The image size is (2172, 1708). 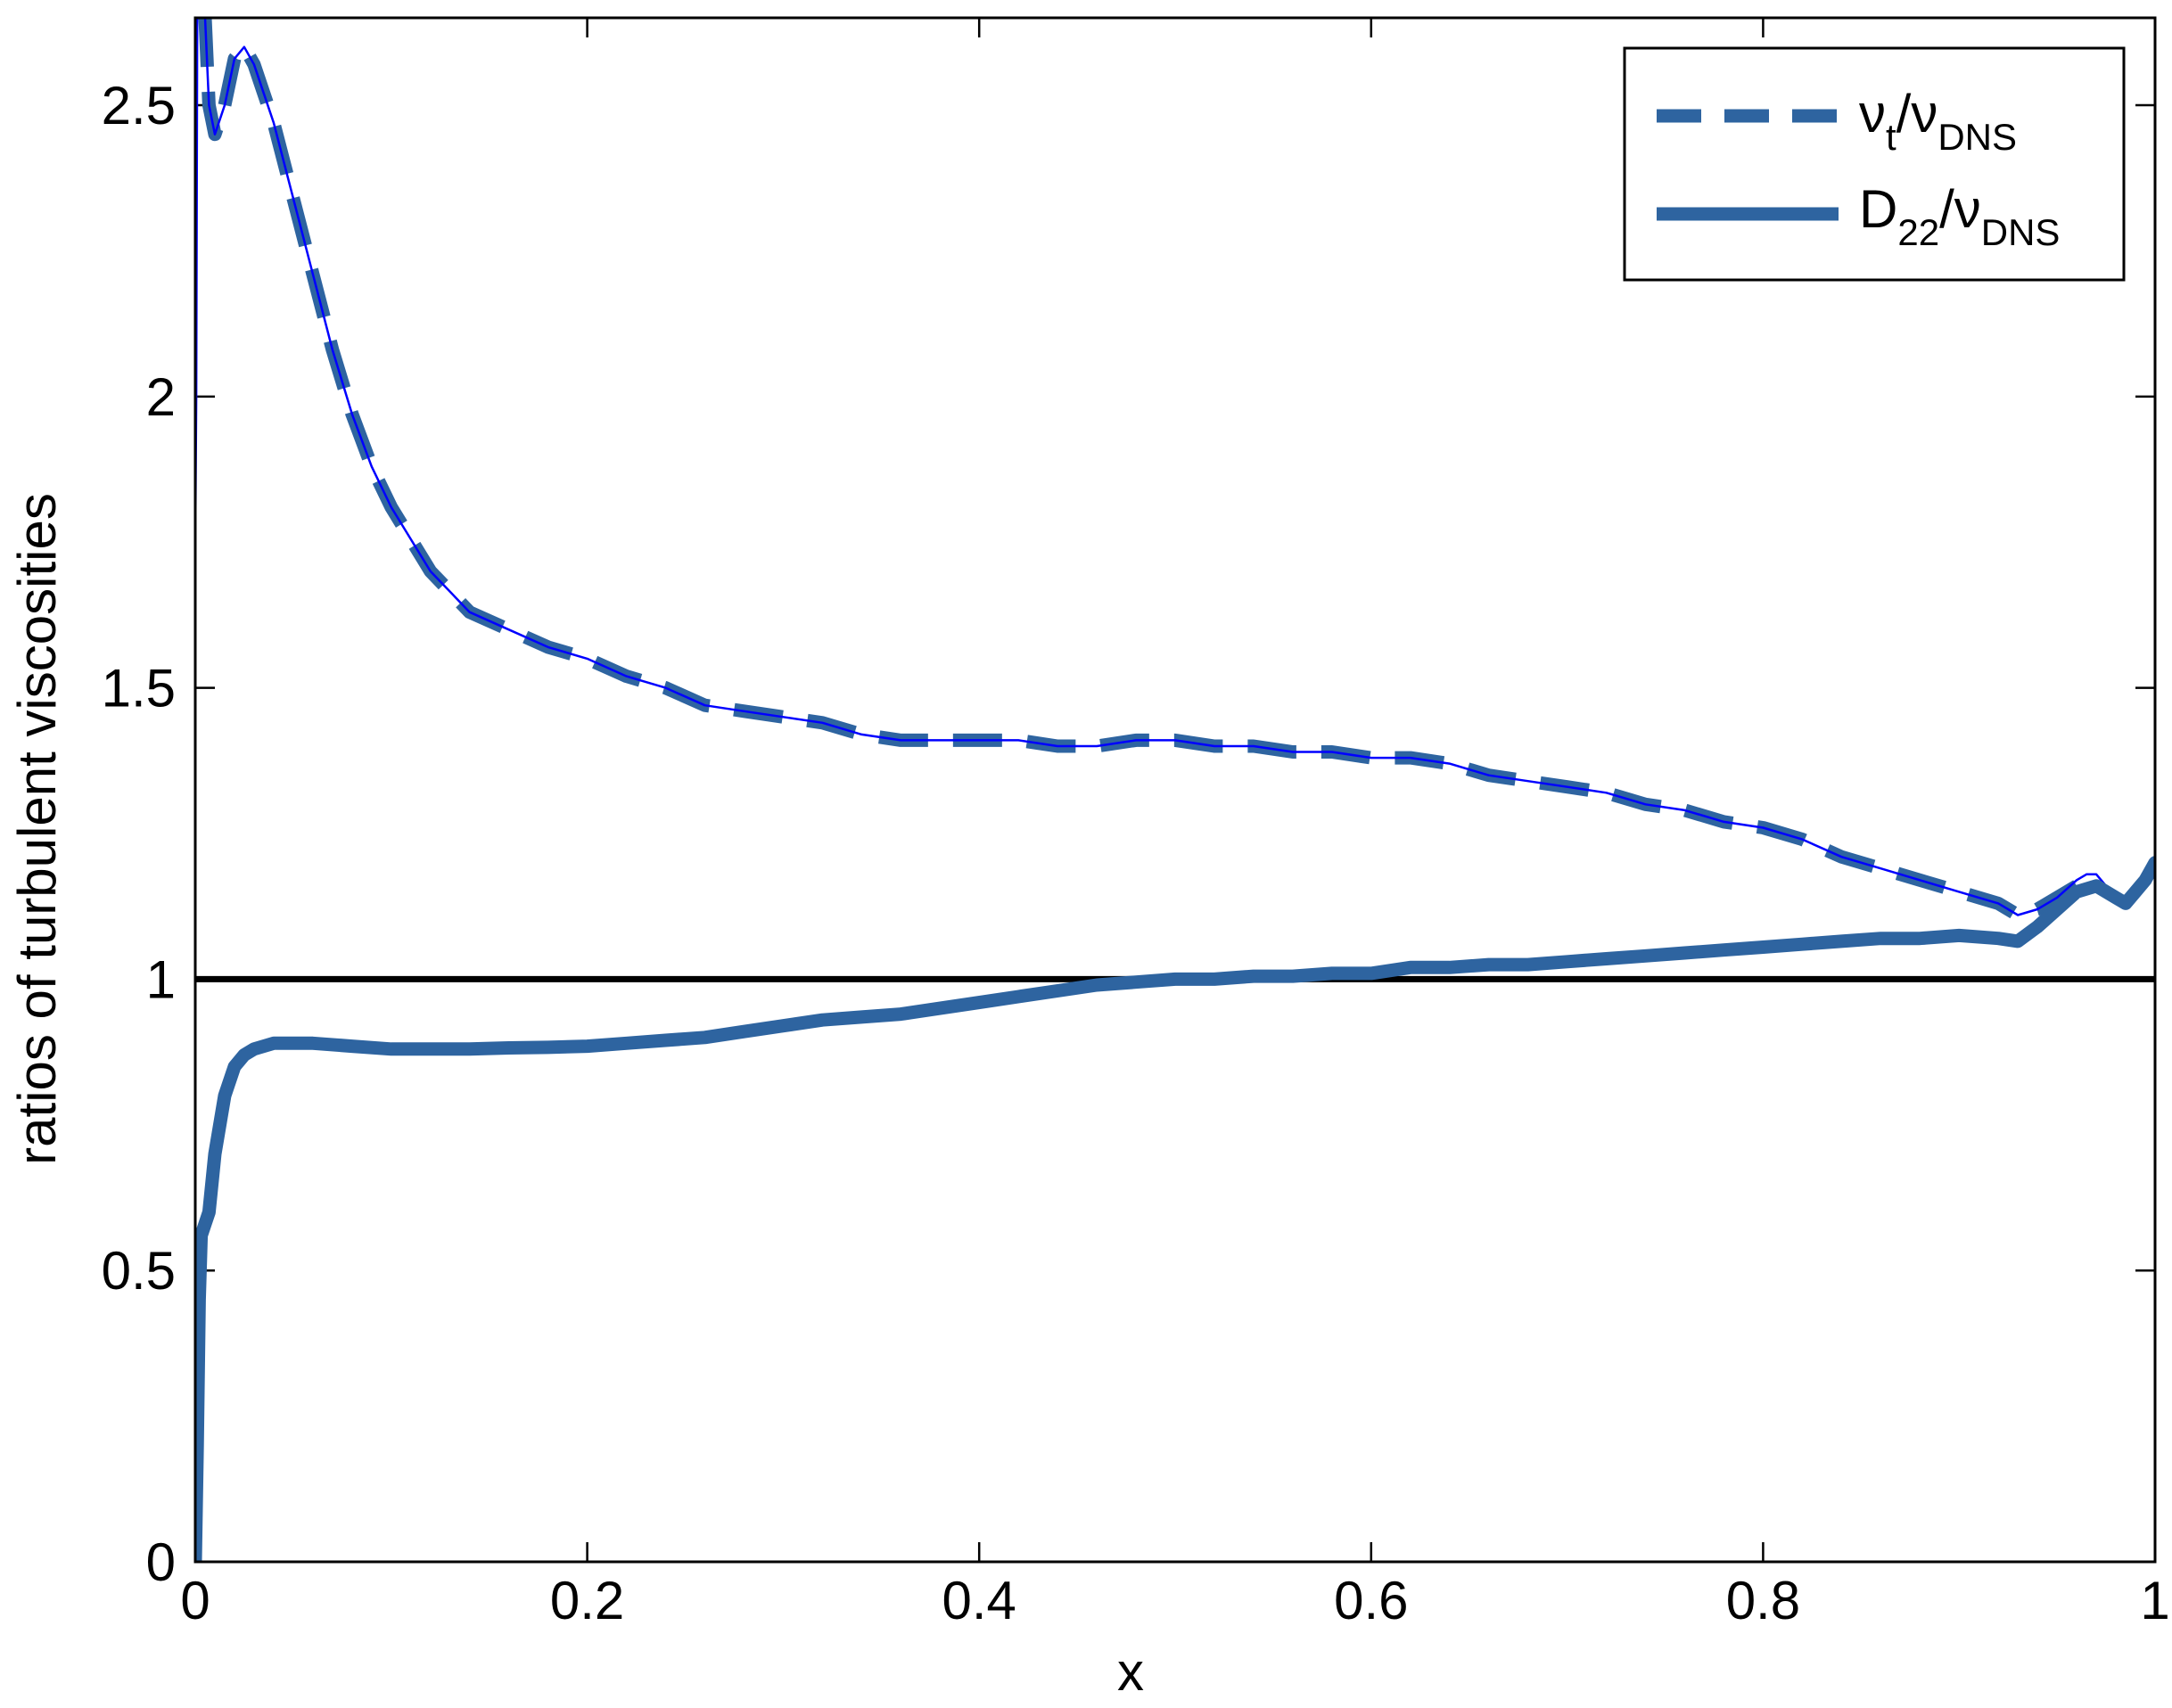 I want to click on legend: νt/νDNS D22/νDNS, so click(x=1874, y=164).